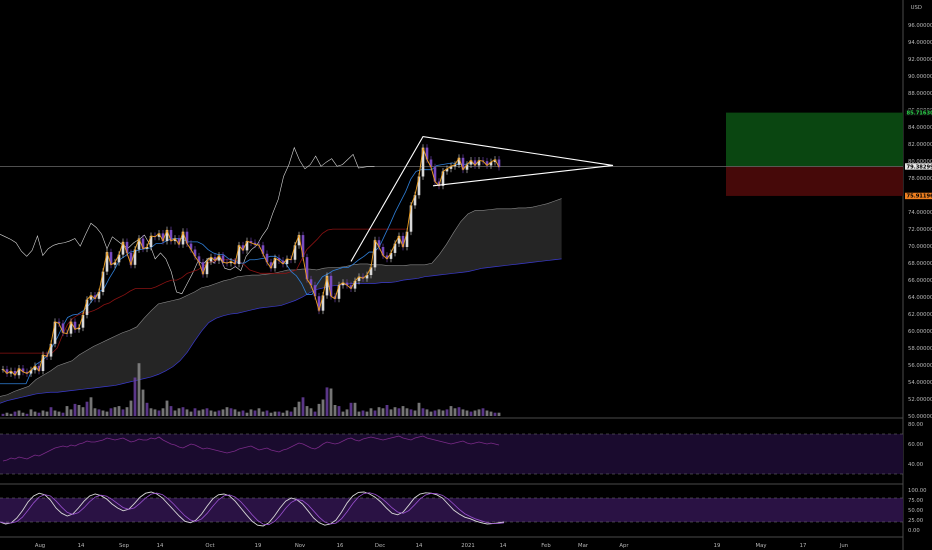 The width and height of the screenshot is (932, 550). I want to click on stoch-d-line, so click(252, 509).